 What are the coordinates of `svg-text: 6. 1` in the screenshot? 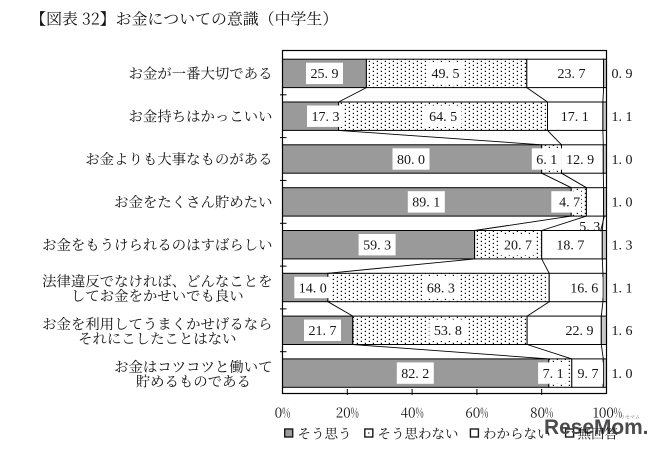 It's located at (546, 160).